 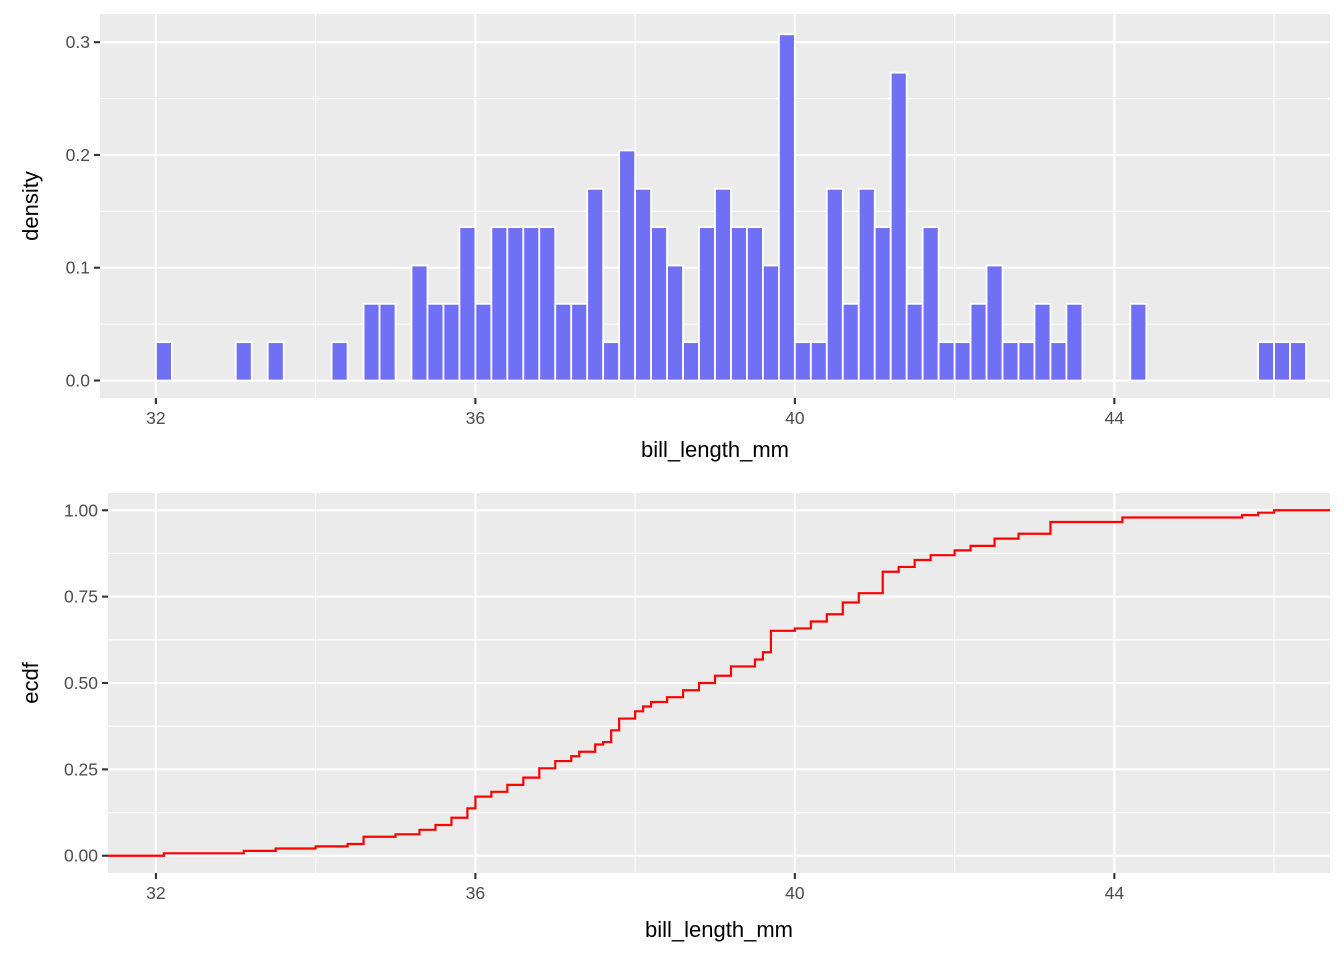 I want to click on ecdf-y-axis: 0.00 0.25 0.50 0.75 1.00, so click(x=86, y=683).